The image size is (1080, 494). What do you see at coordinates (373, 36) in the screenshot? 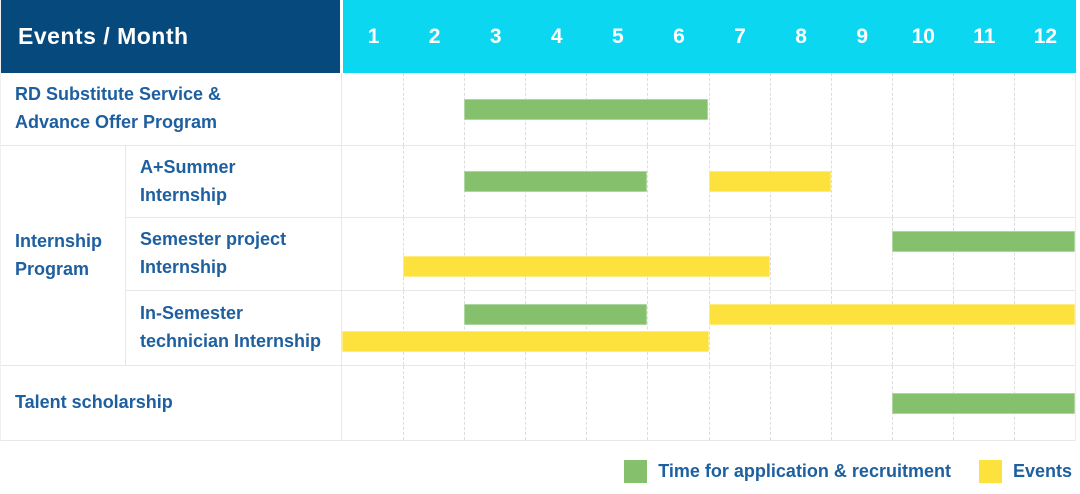
I see `month-header-1: 1` at bounding box center [373, 36].